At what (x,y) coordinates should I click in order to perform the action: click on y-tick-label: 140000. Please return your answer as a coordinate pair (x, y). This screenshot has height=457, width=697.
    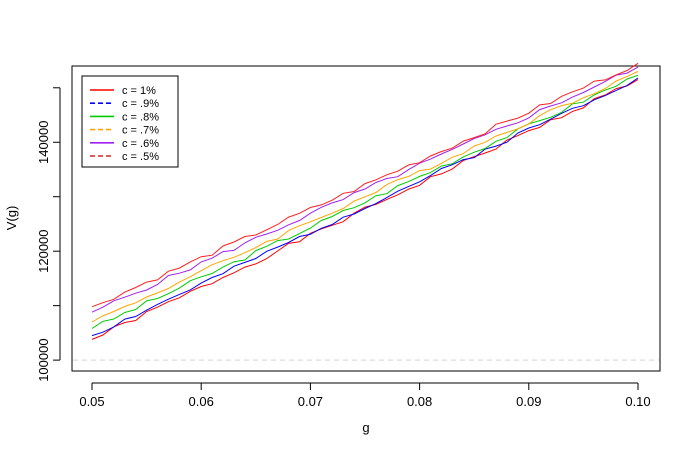
    Looking at the image, I should click on (43, 142).